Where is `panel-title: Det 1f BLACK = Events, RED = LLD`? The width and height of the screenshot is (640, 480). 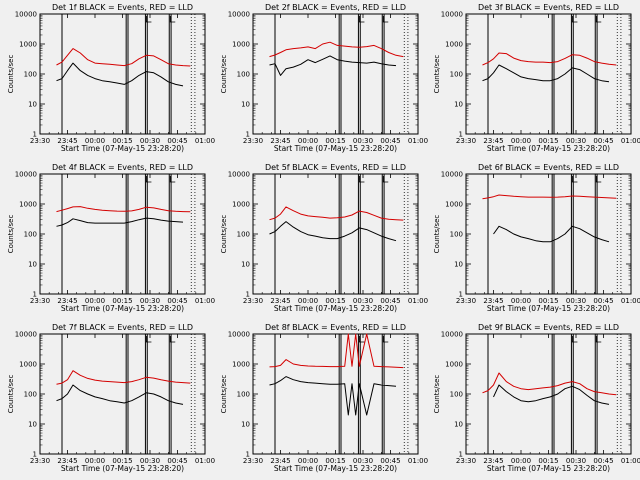
panel-title: Det 1f BLACK = Events, RED = LLD is located at coordinates (122, 7).